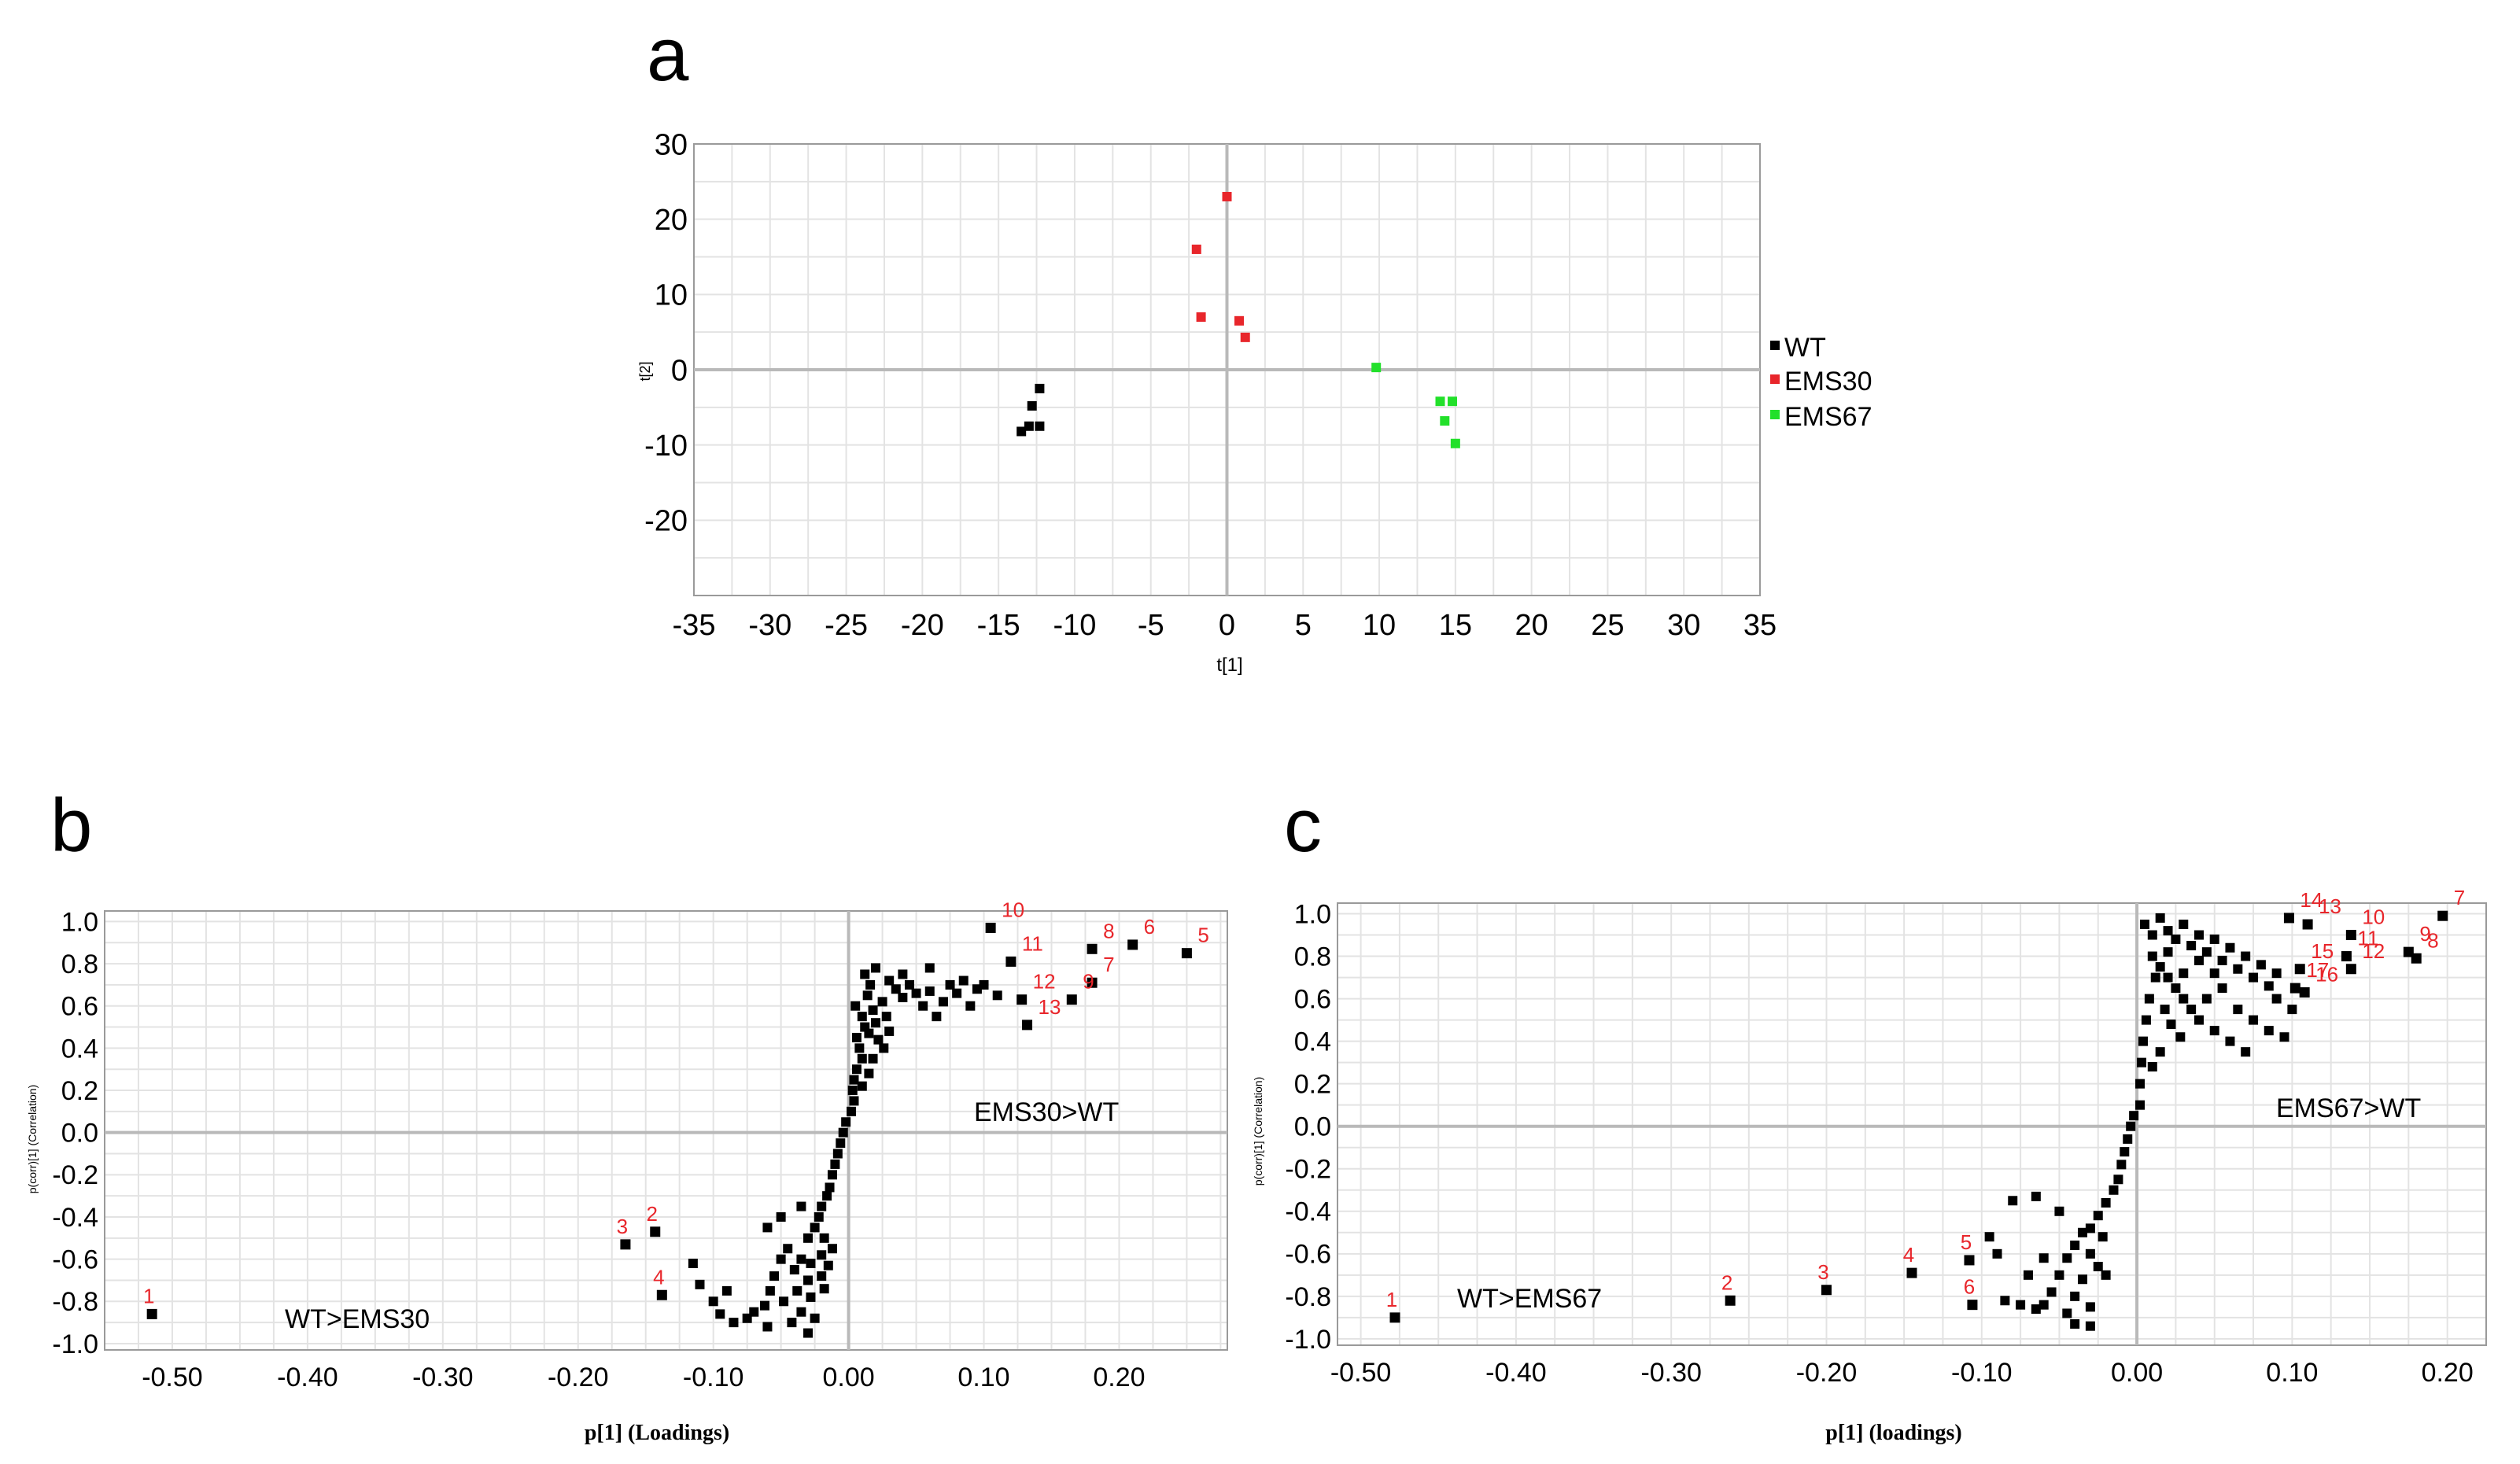  Describe the element at coordinates (2373, 917) in the screenshot. I see `point-number-label: 10` at that location.